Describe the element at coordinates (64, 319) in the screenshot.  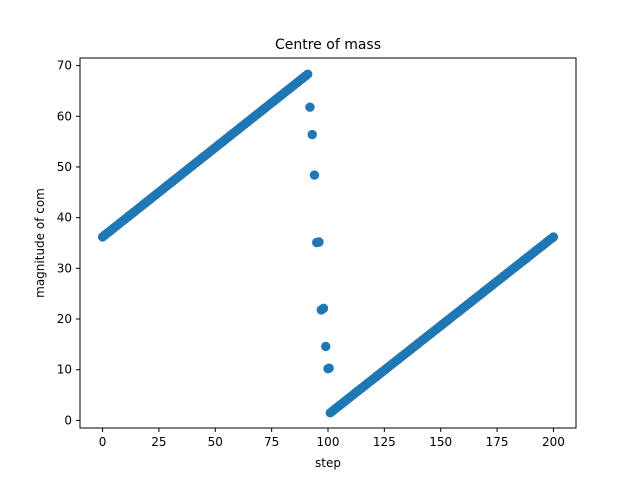
I see `y-tick-label: 20` at that location.